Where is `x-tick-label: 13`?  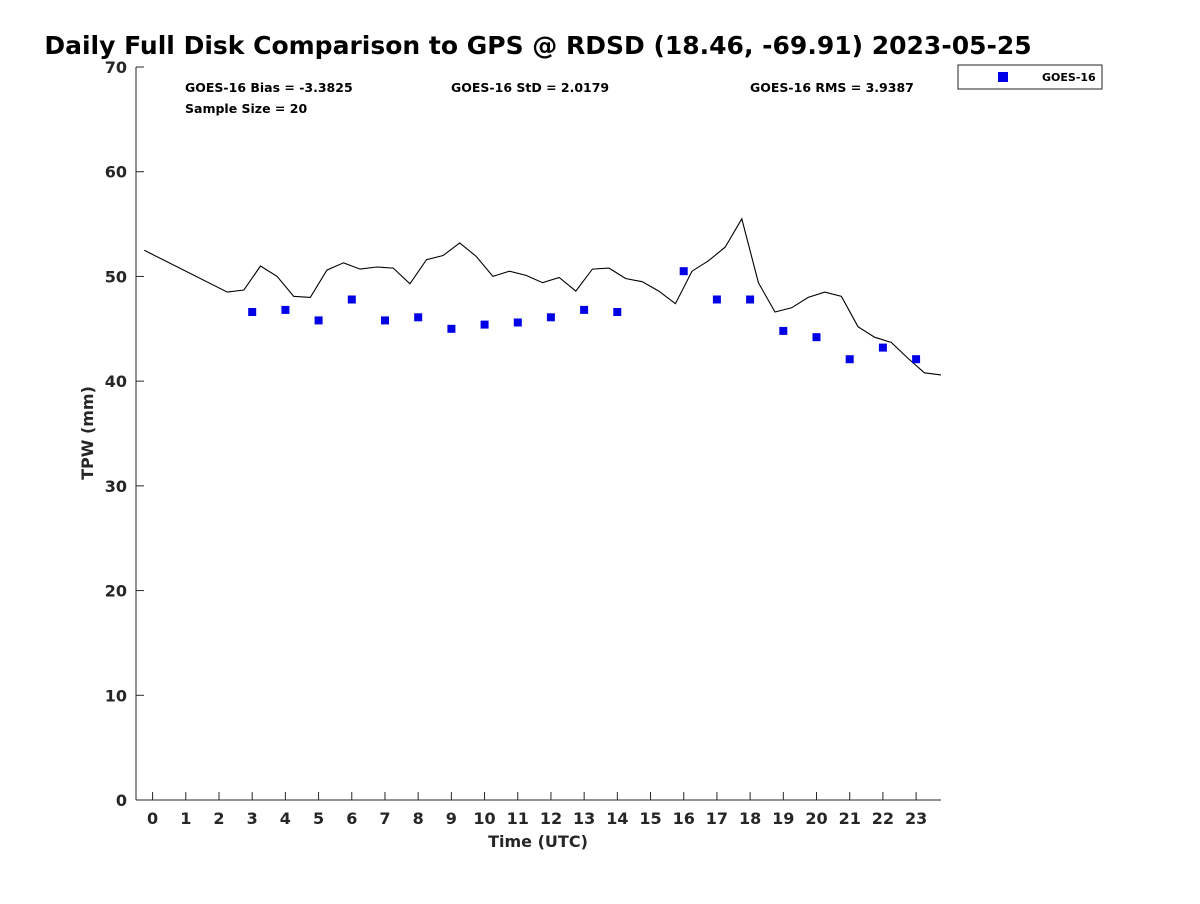 x-tick-label: 13 is located at coordinates (584, 818).